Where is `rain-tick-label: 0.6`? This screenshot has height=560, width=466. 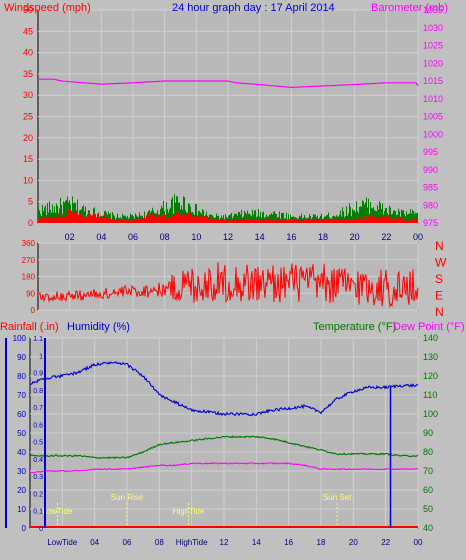 rain-tick-label: 0.6 is located at coordinates (38, 425).